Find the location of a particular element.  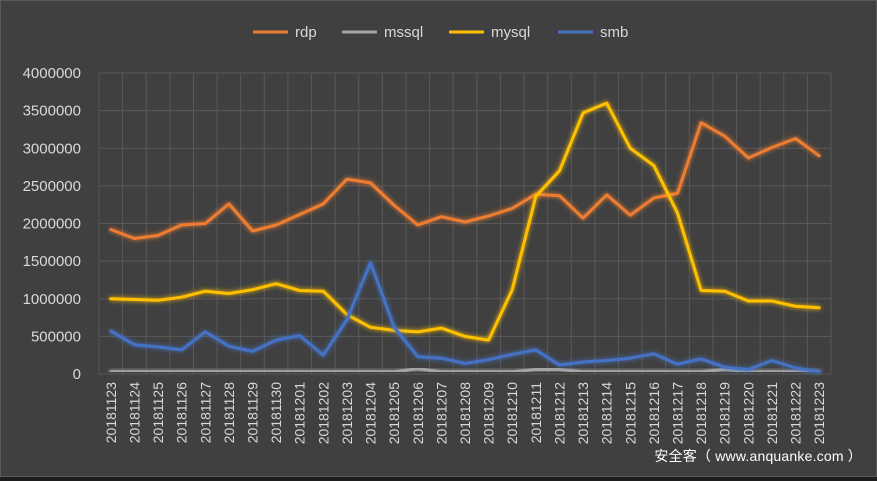

x-tick-label: 20181217 is located at coordinates (678, 413).